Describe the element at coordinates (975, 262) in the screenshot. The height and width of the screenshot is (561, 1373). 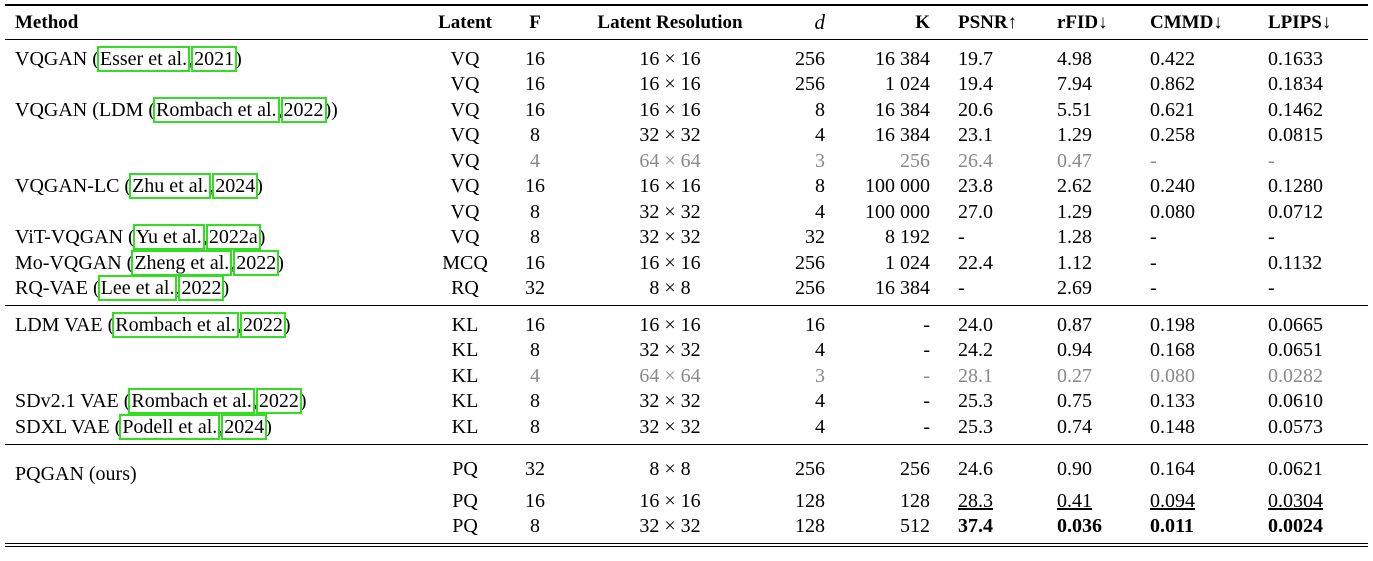
I see `table-cell: 22.4` at that location.